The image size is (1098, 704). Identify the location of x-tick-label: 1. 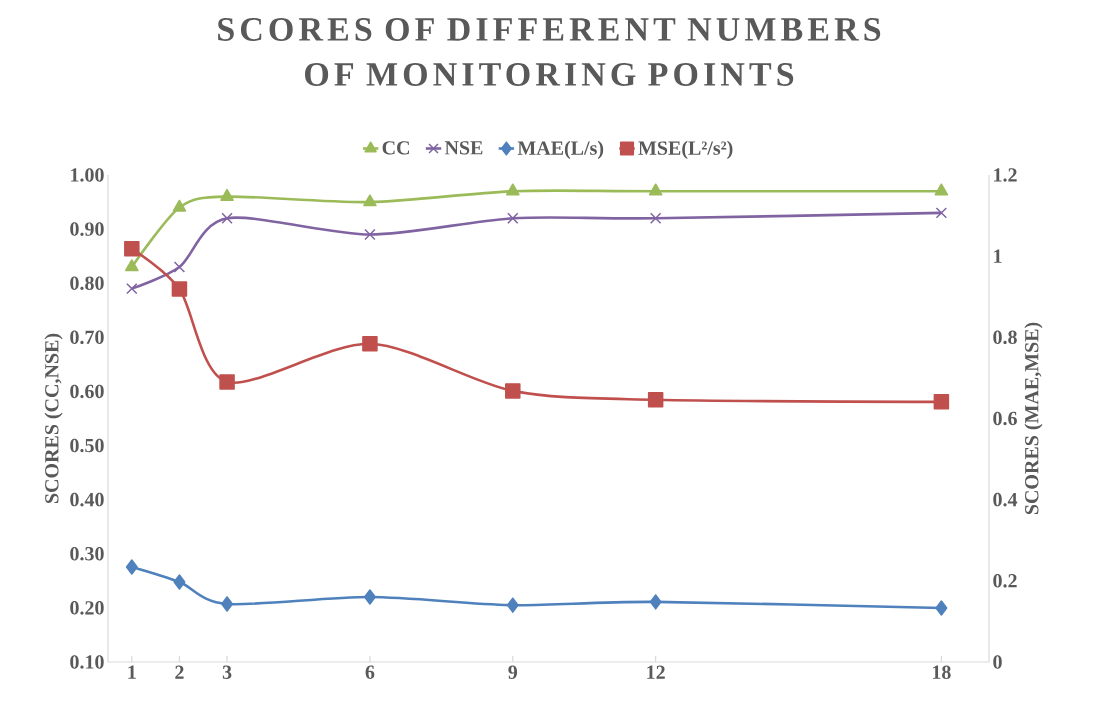
(132, 672).